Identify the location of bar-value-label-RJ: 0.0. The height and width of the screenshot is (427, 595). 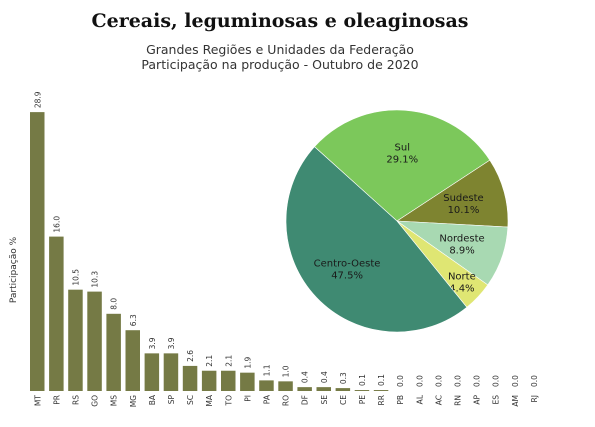
(534, 381).